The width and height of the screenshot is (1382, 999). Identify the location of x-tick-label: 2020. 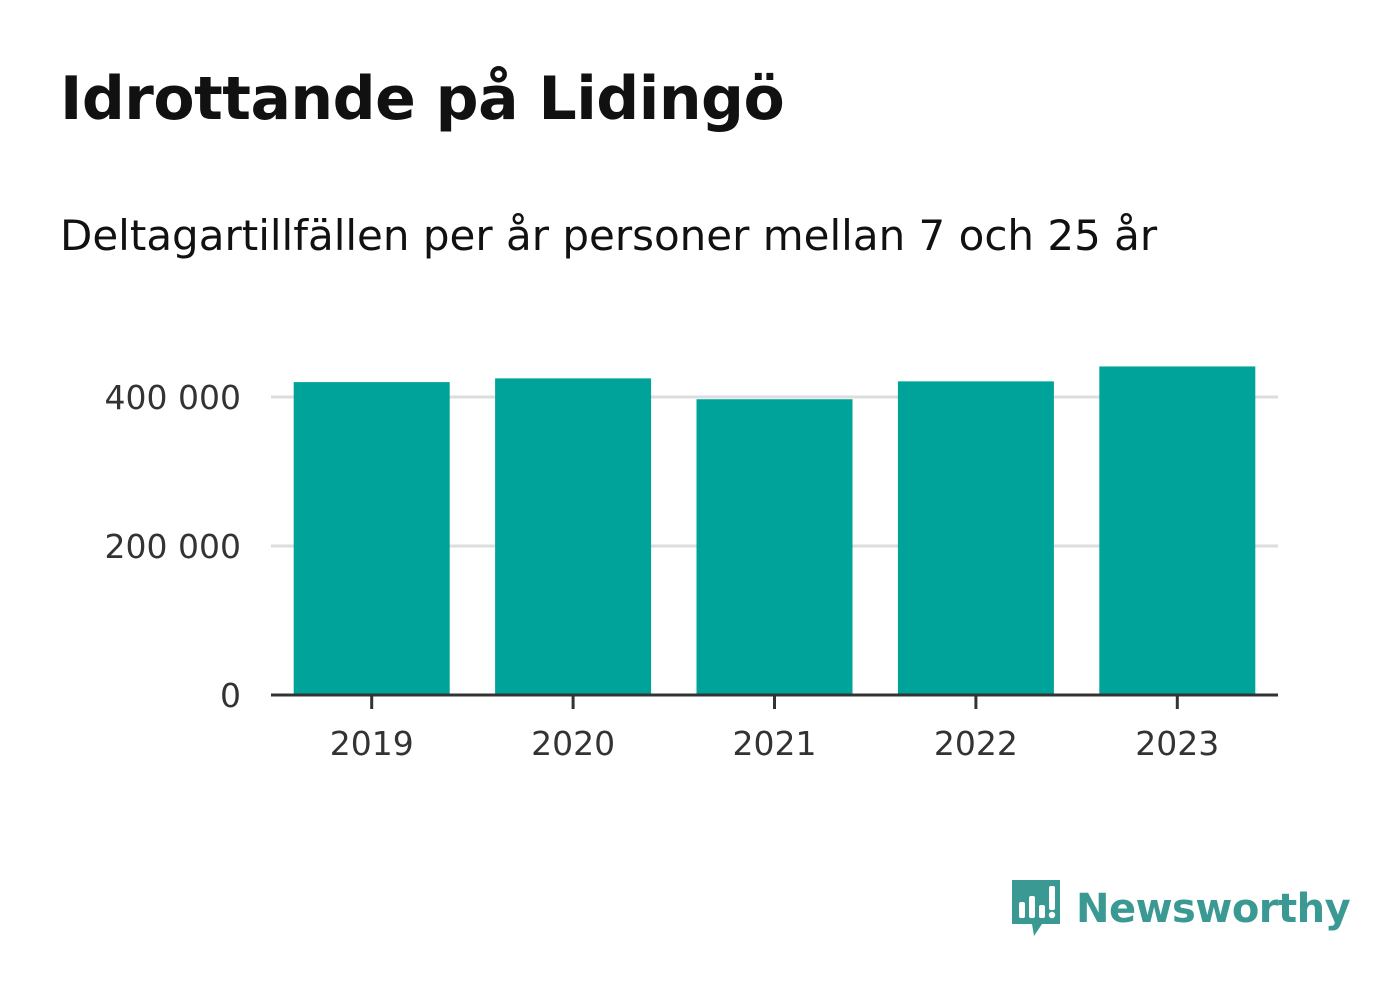
(573, 743).